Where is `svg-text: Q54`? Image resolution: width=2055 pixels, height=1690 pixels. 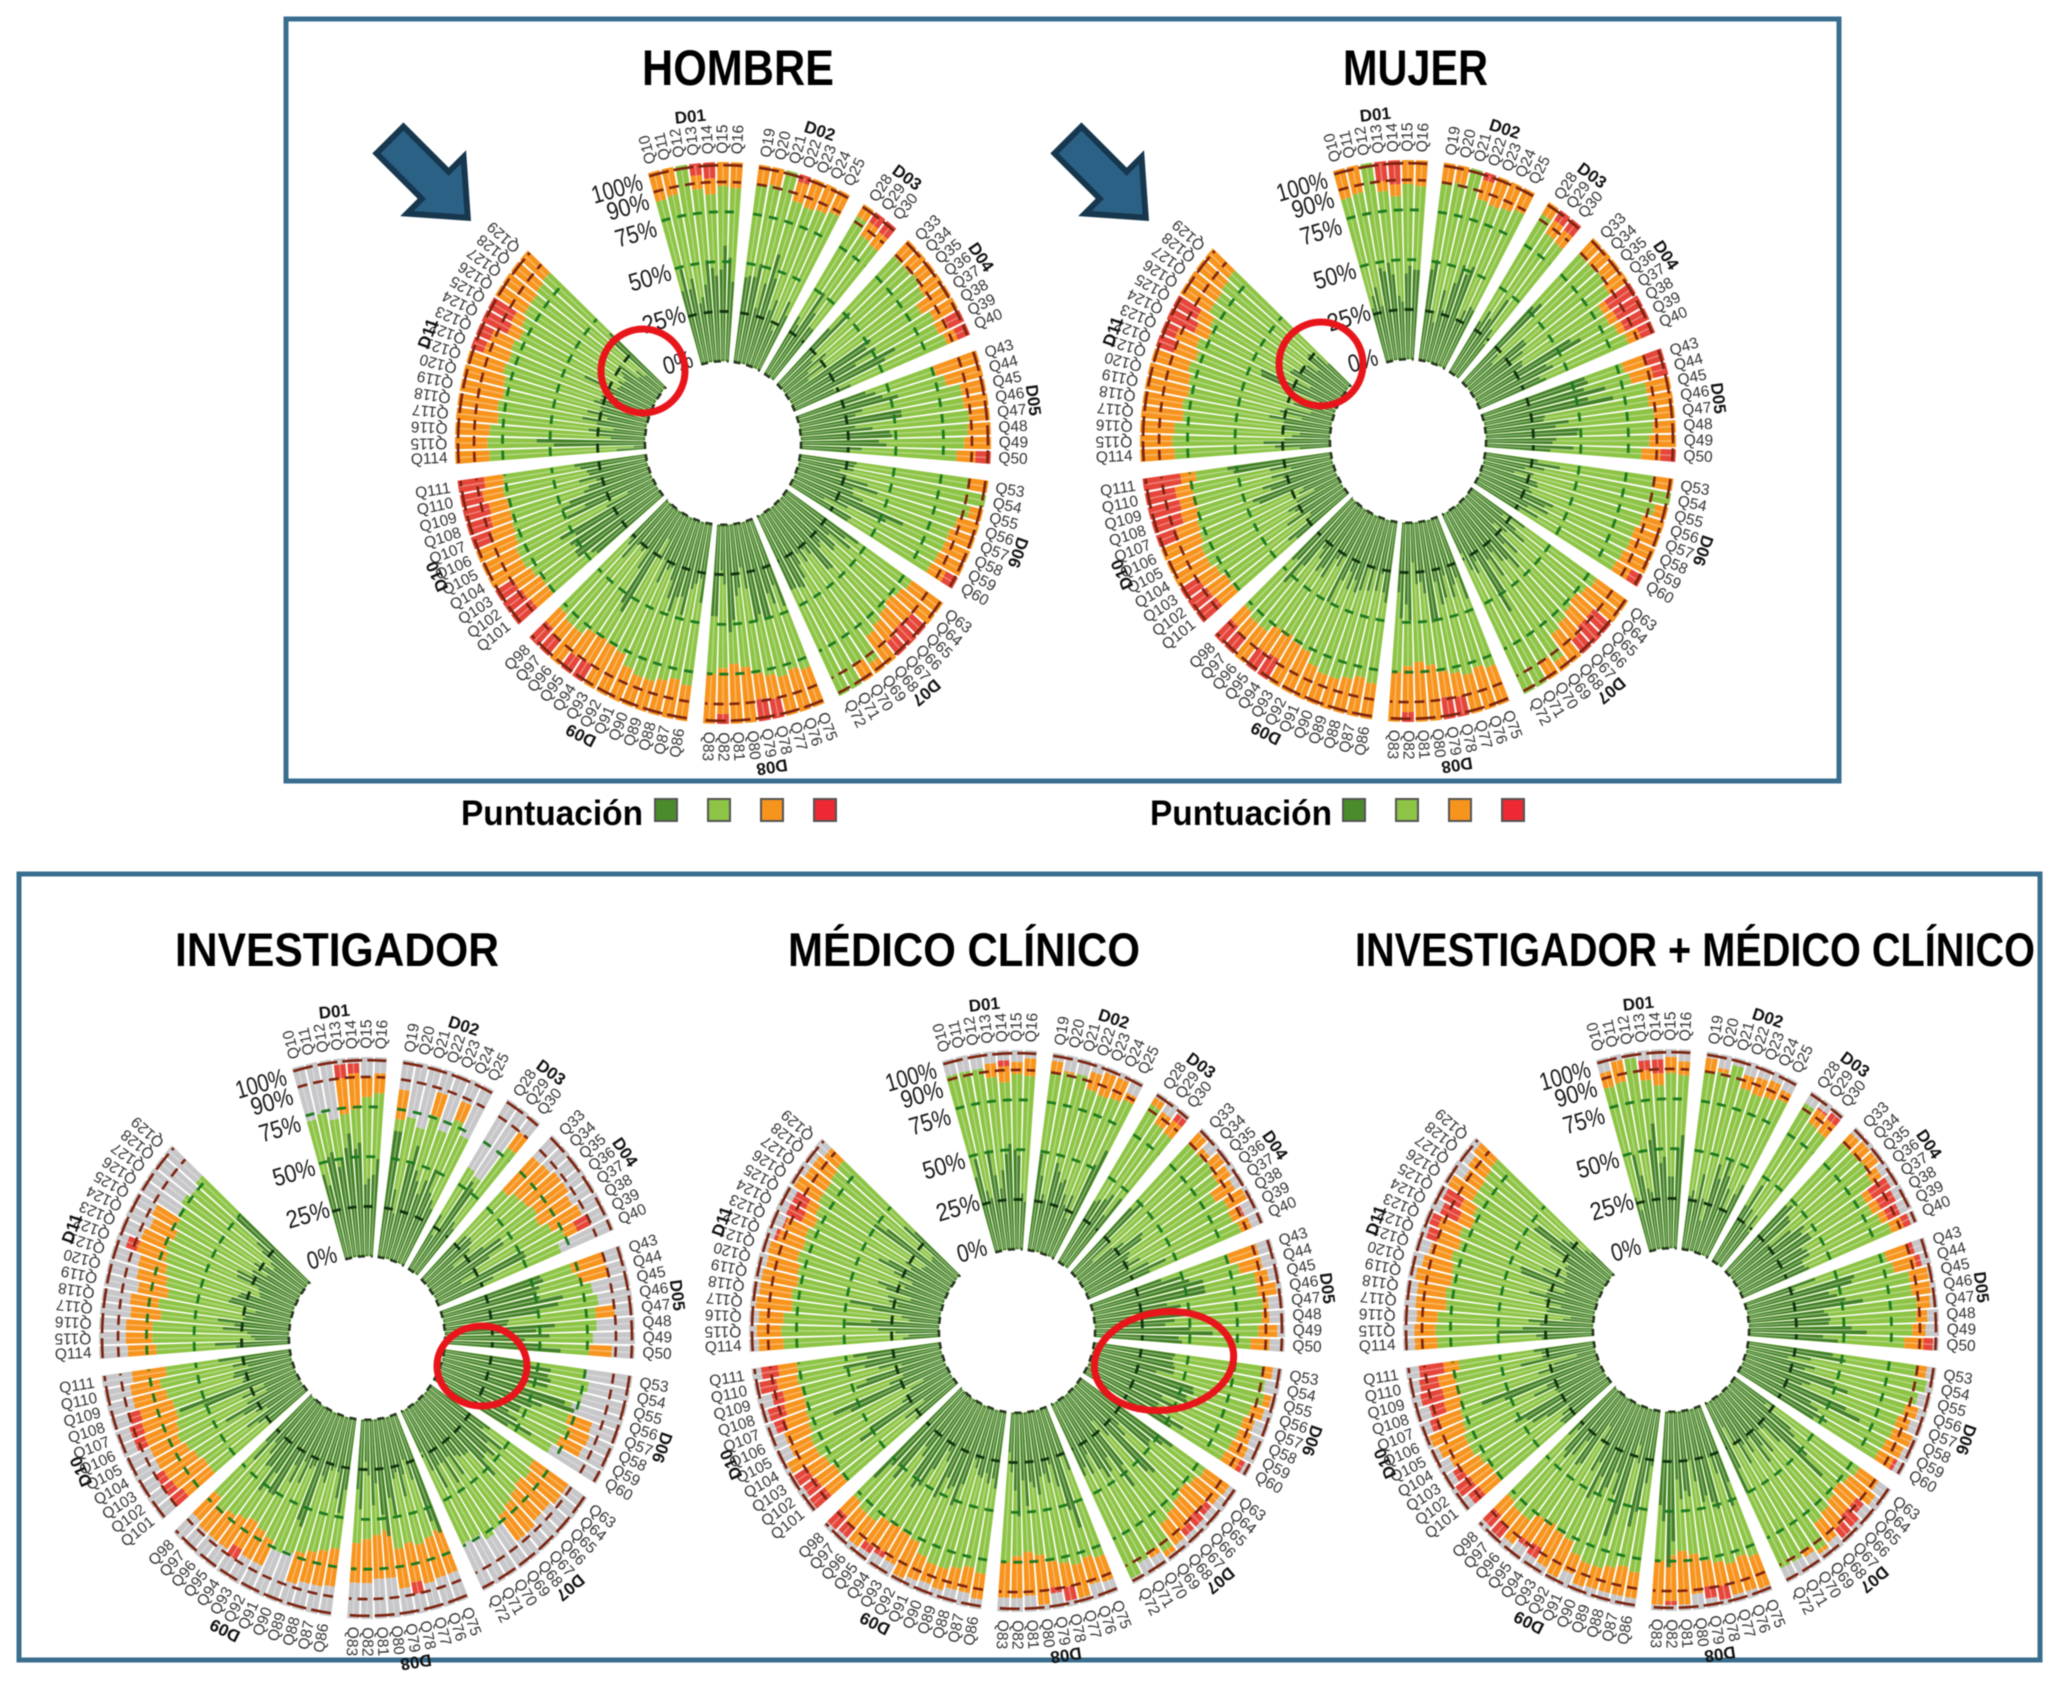
svg-text: Q54 is located at coordinates (1955, 1393).